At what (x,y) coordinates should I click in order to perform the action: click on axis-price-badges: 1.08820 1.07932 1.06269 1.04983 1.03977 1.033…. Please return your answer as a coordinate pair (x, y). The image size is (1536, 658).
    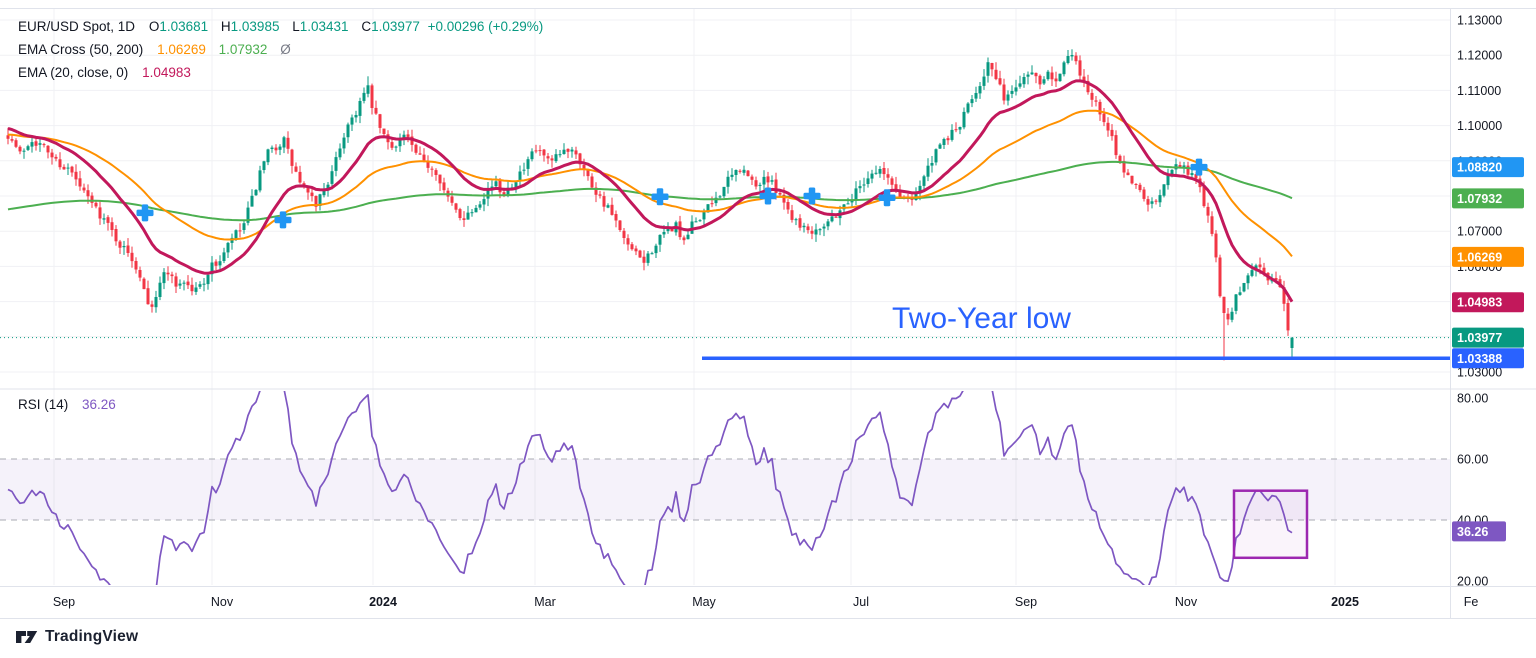
    Looking at the image, I should click on (1488, 349).